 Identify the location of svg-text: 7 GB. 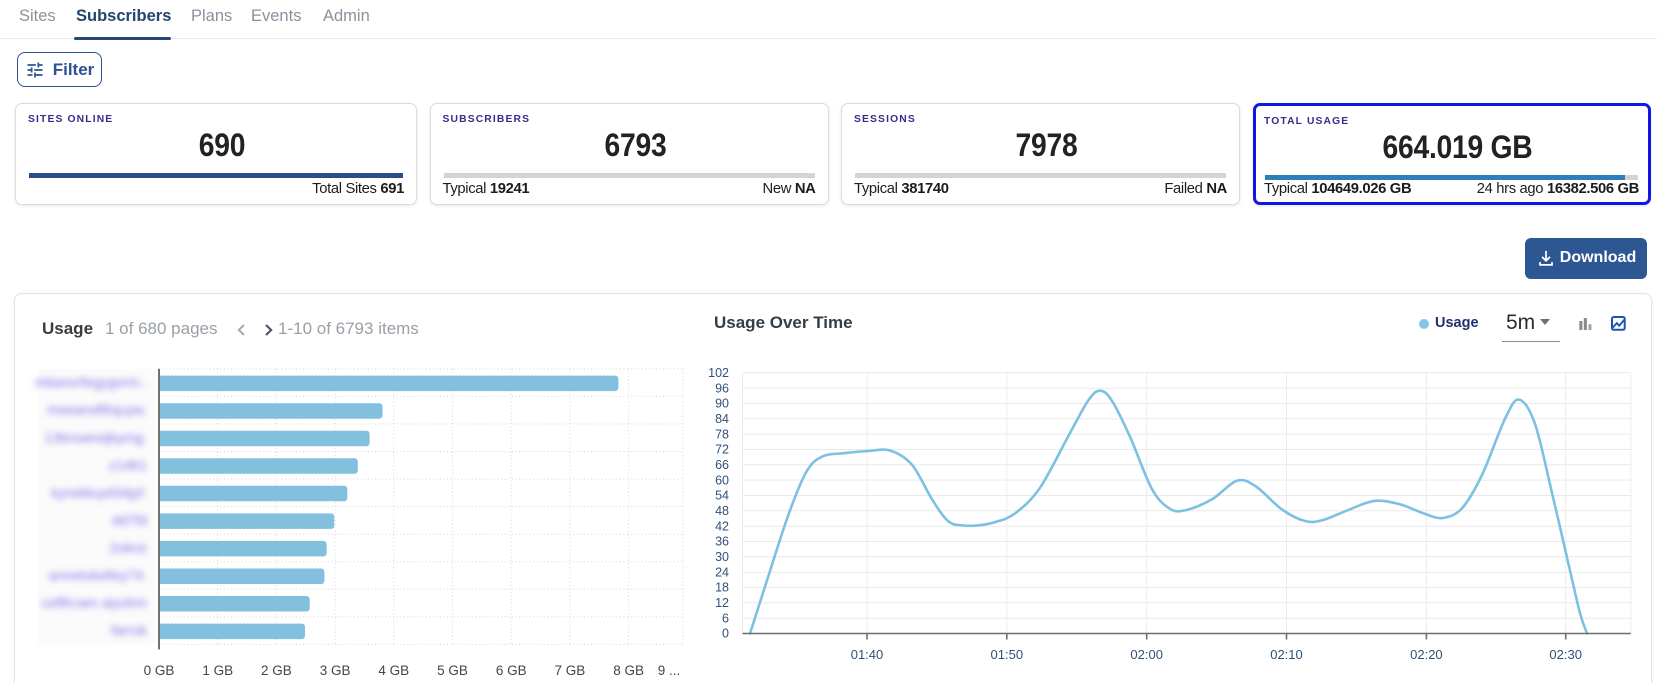
(570, 670).